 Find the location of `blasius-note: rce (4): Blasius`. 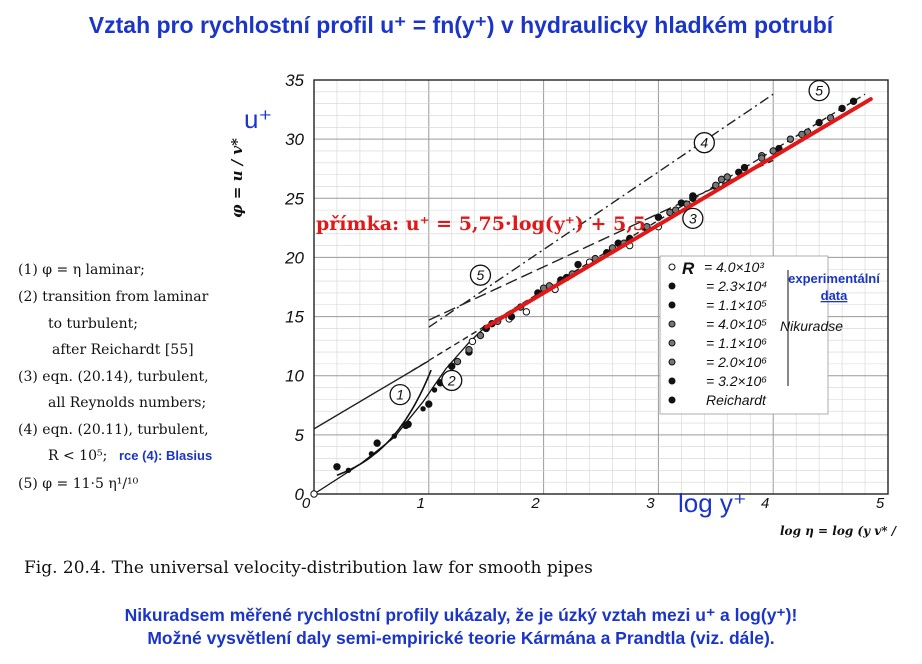

blasius-note: rce (4): Blasius is located at coordinates (166, 455).